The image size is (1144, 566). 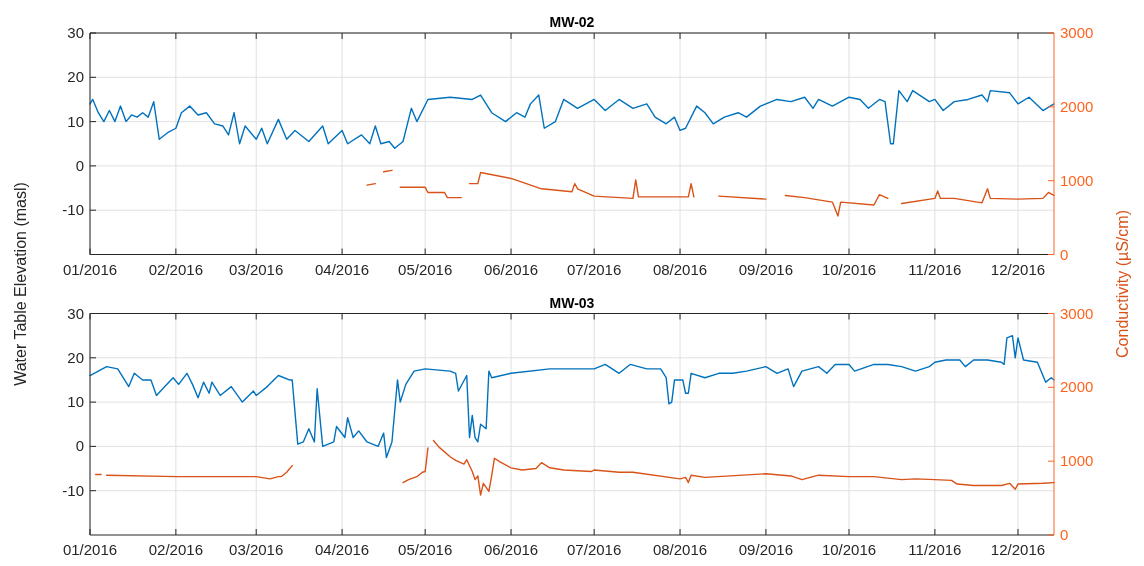 I want to click on y-axis-title: Water Table Elevation (masl), so click(x=20, y=284).